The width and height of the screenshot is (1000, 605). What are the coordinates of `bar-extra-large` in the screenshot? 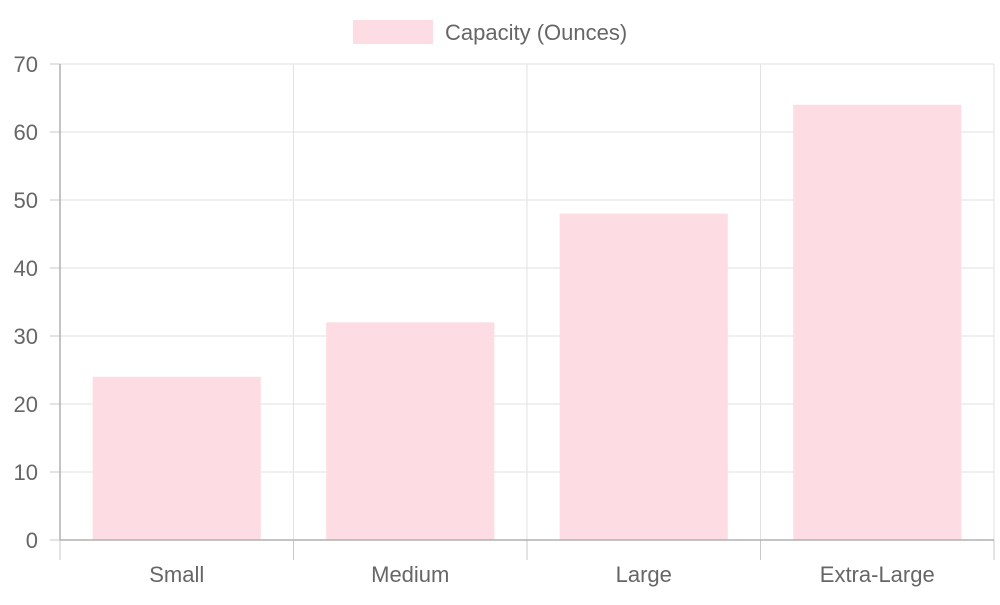 It's located at (877, 322).